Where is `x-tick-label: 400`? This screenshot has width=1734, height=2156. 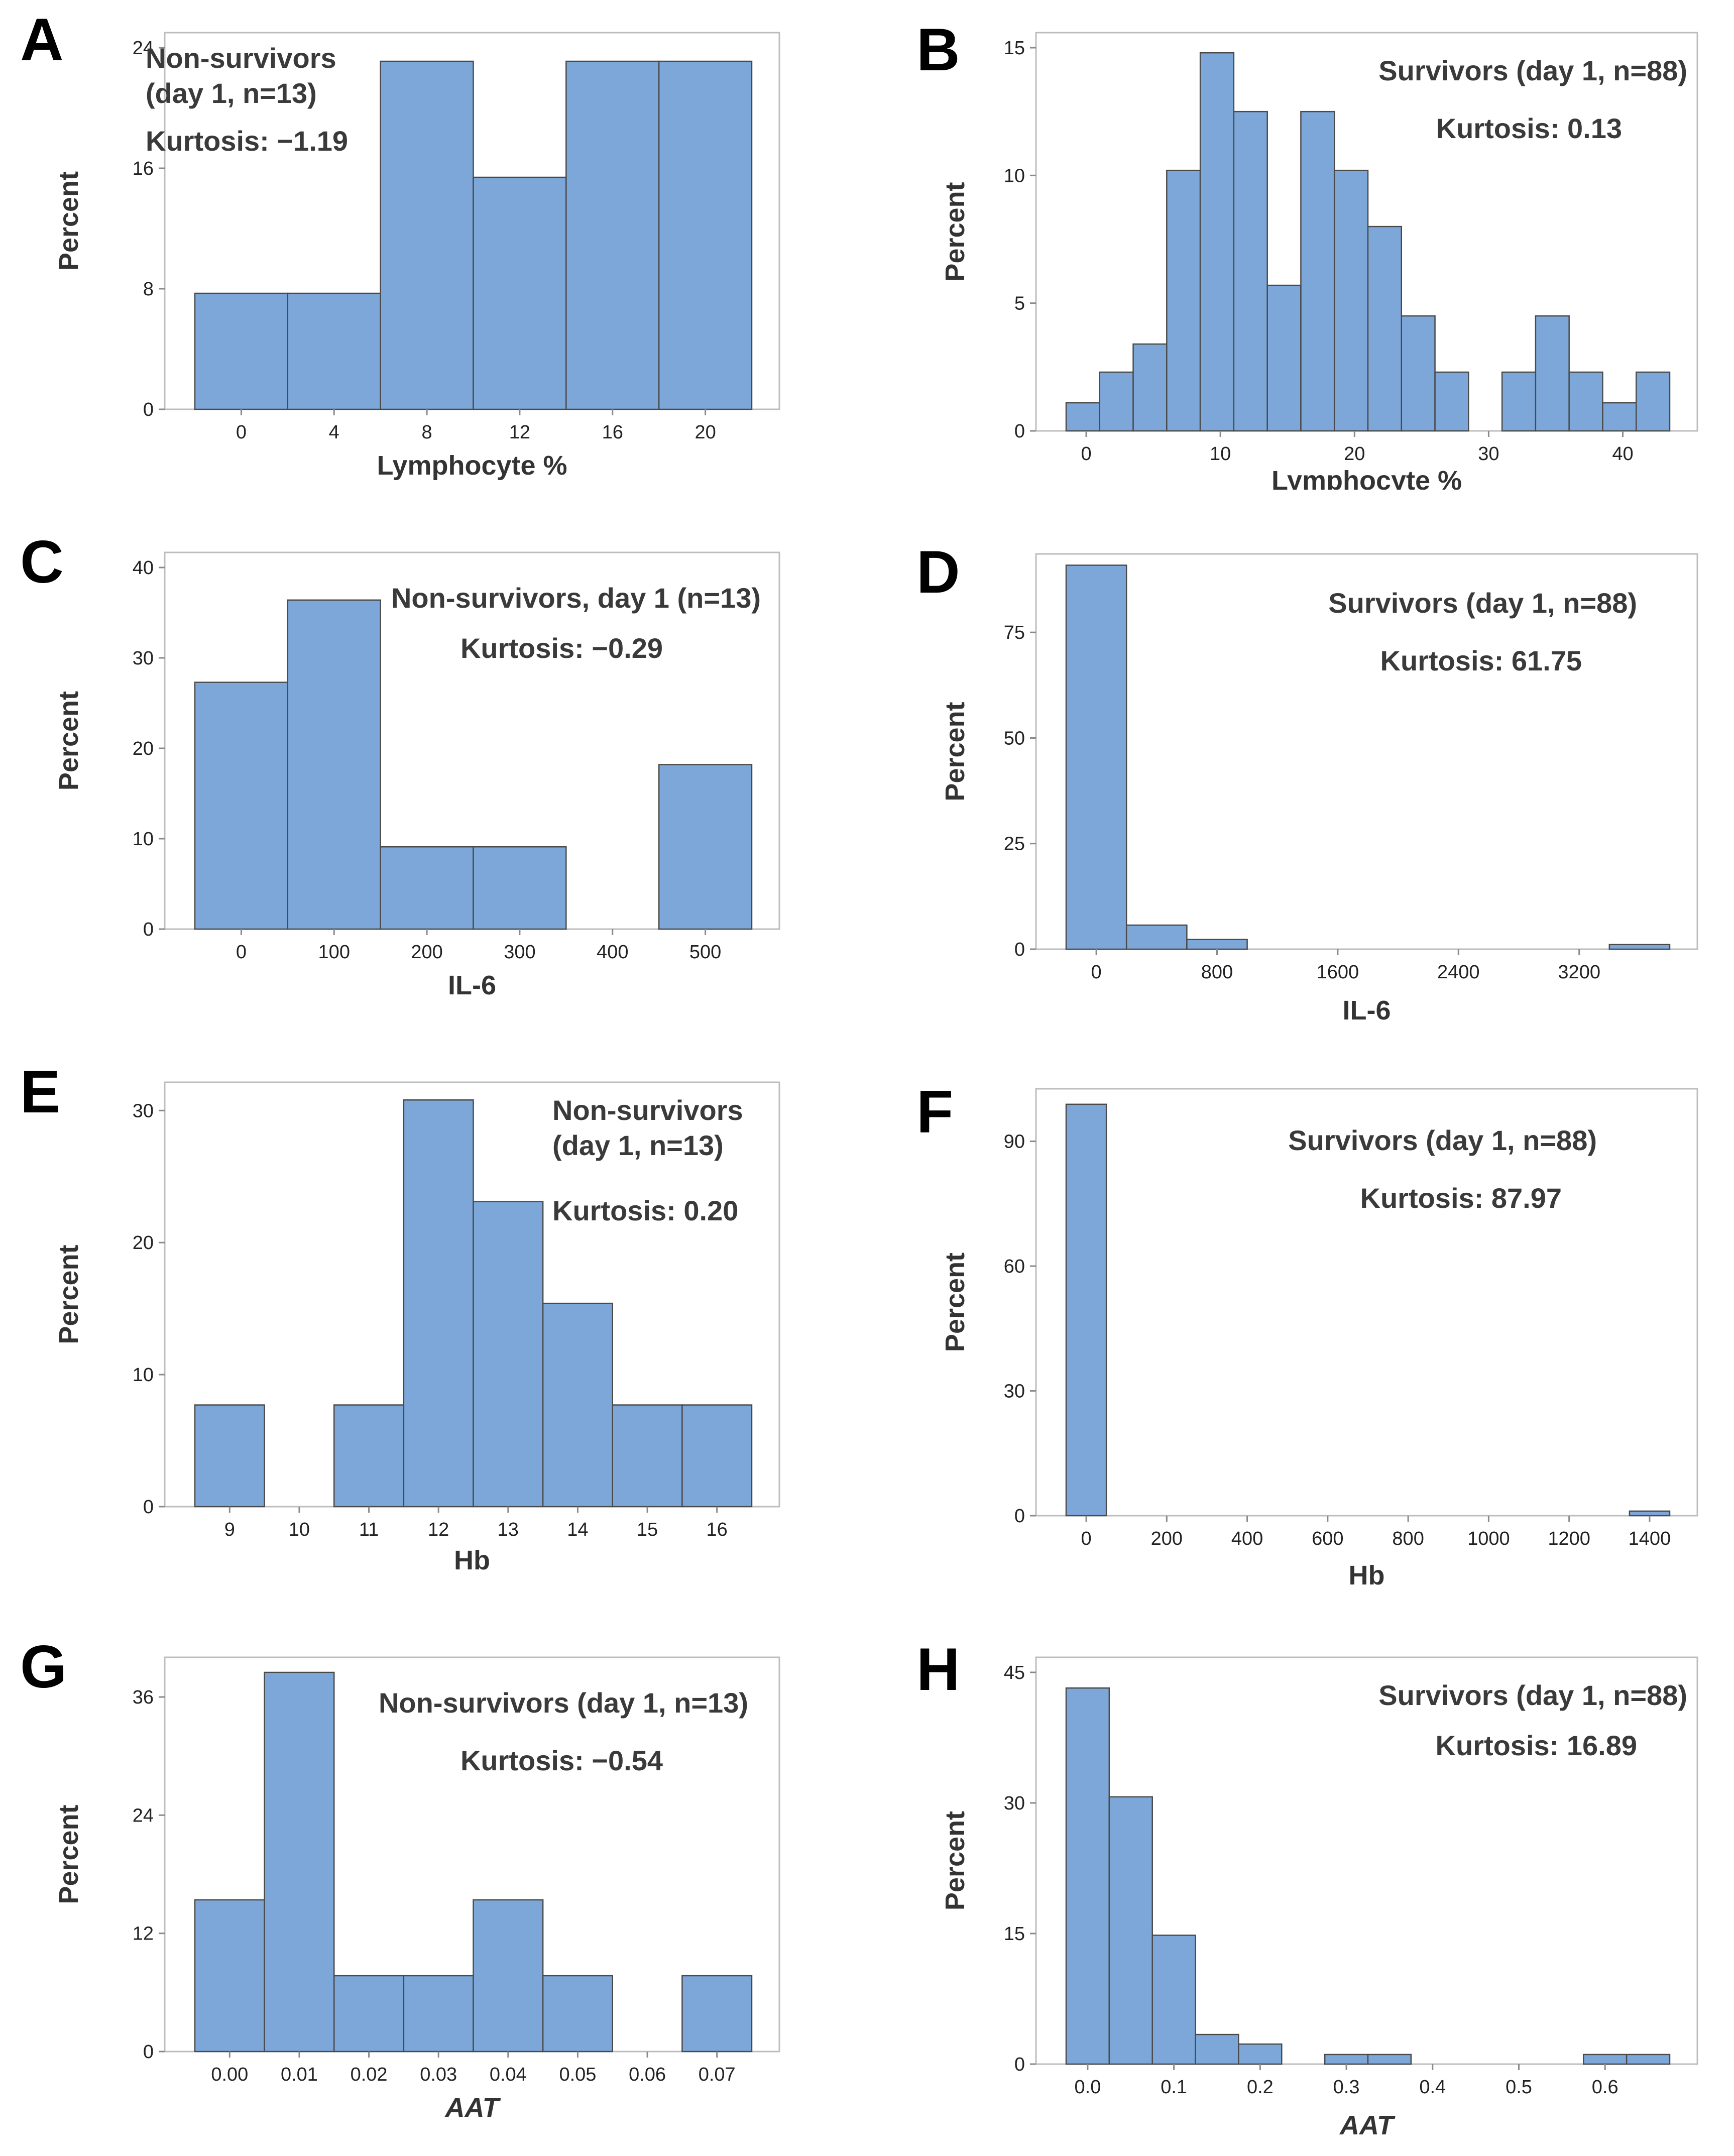
x-tick-label: 400 is located at coordinates (612, 952).